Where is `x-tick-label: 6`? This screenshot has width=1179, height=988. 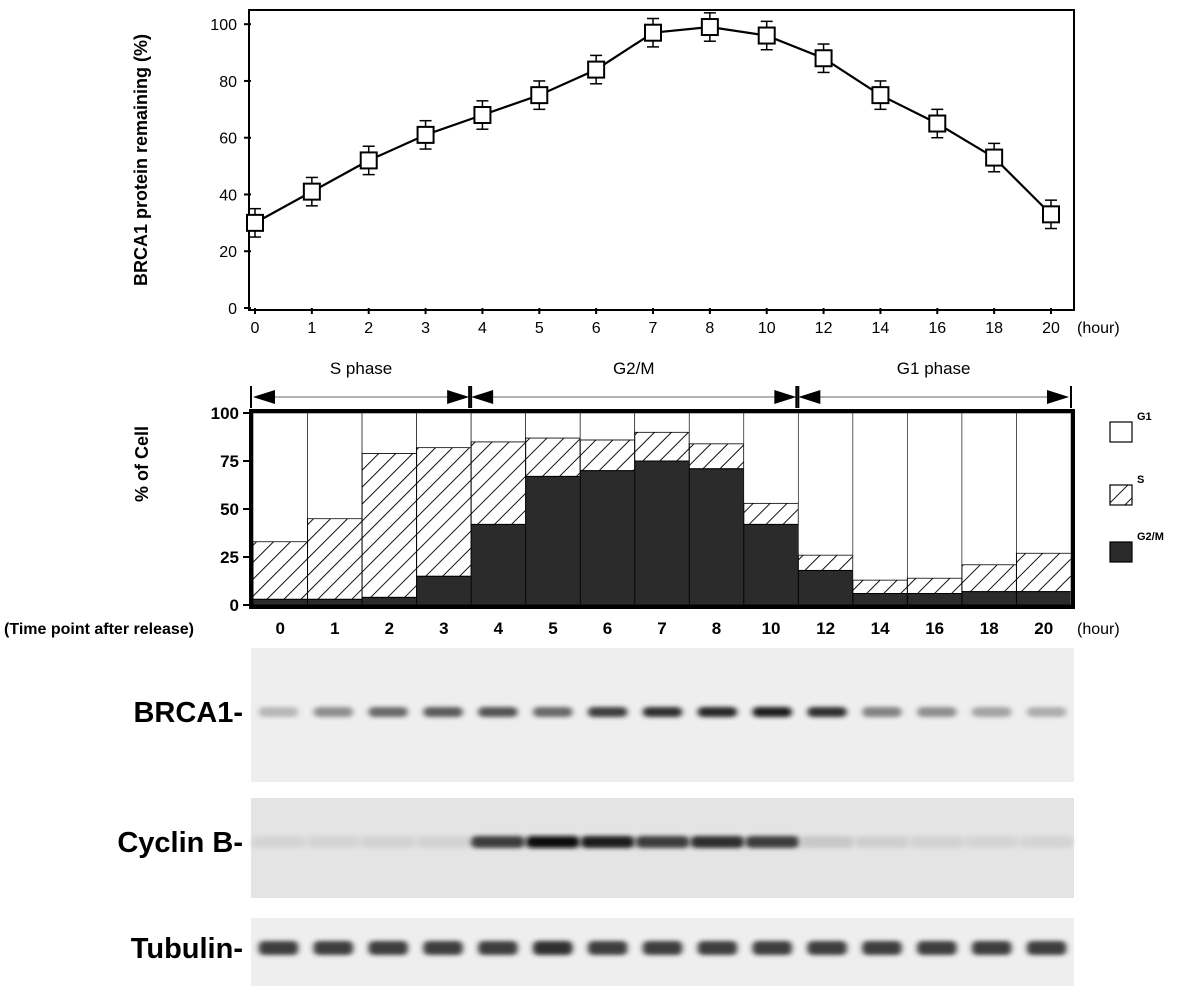 x-tick-label: 6 is located at coordinates (596, 328).